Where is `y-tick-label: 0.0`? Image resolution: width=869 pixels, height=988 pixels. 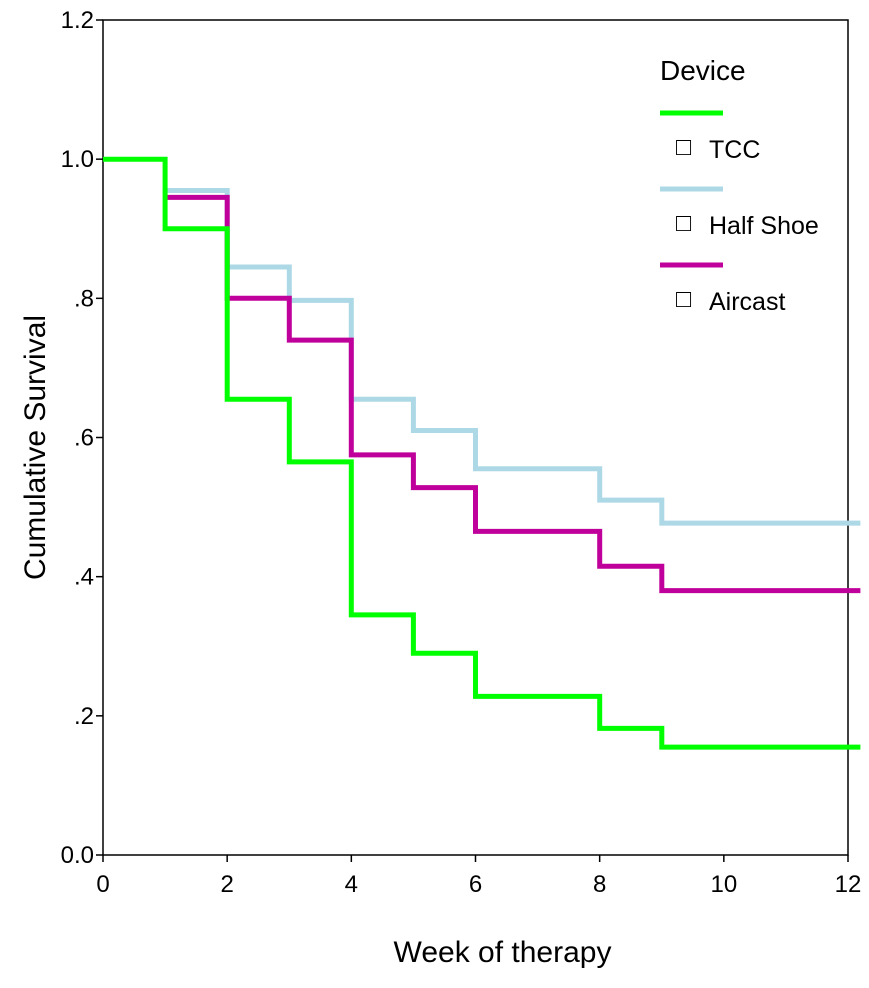 y-tick-label: 0.0 is located at coordinates (77, 855).